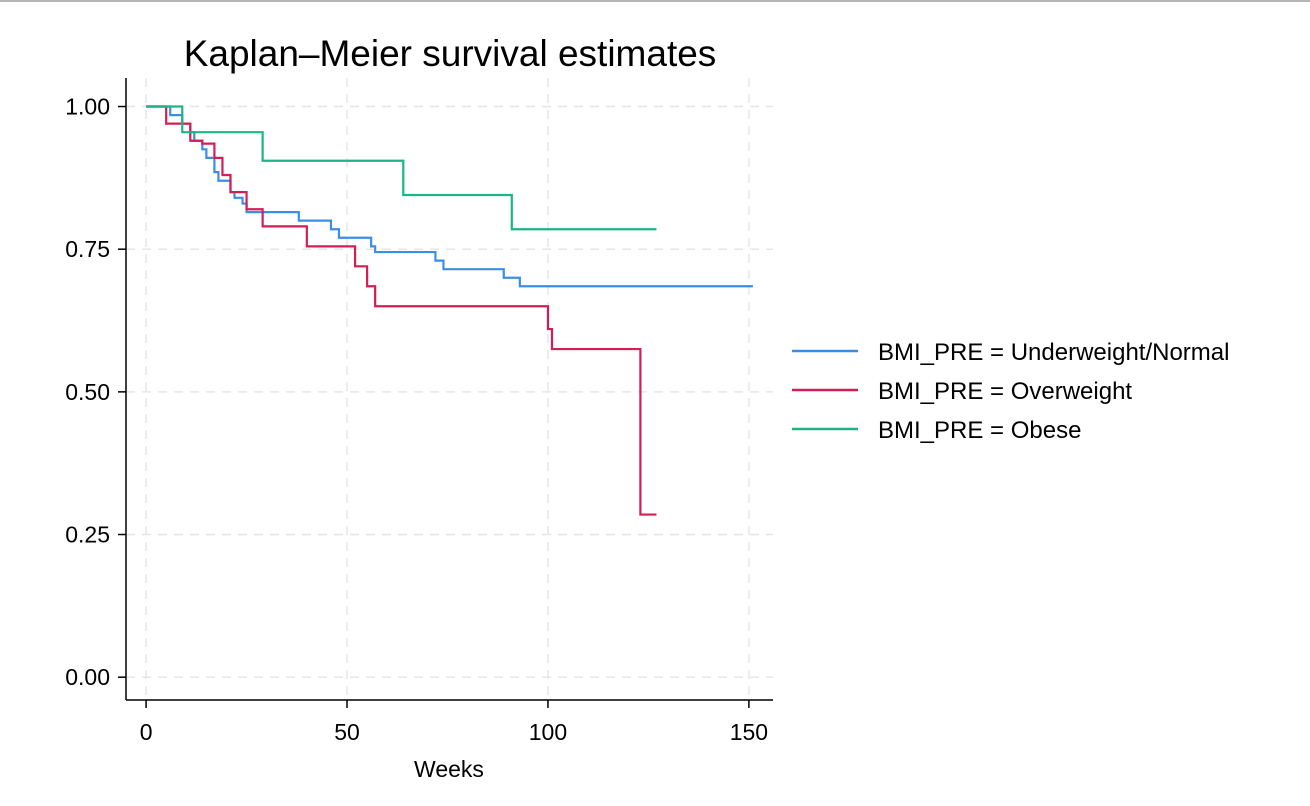 The image size is (1310, 806). Describe the element at coordinates (979, 430) in the screenshot. I see `legend-label-obese: BMI_PRE = Obese` at that location.